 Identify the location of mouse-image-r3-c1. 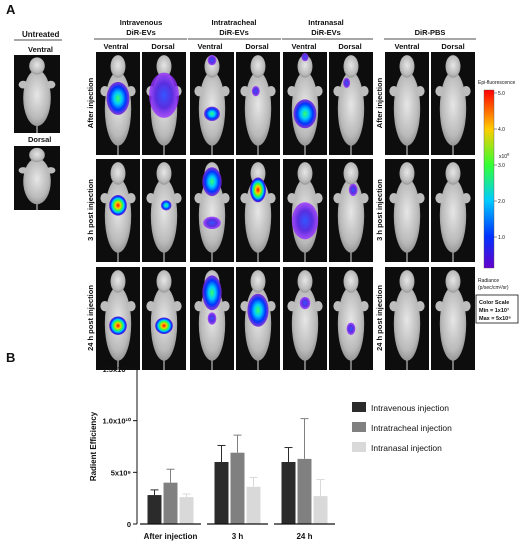
(118, 318).